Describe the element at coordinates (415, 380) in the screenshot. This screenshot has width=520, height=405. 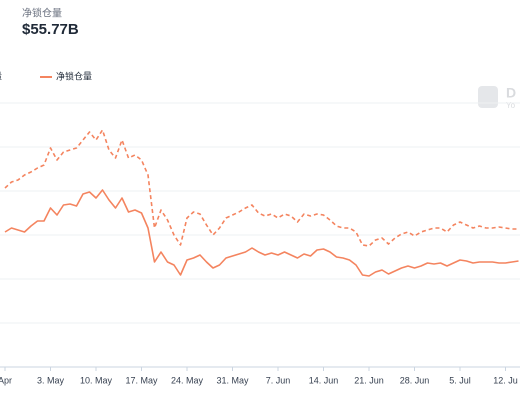
I see `x-tick-label: 28. Jun` at that location.